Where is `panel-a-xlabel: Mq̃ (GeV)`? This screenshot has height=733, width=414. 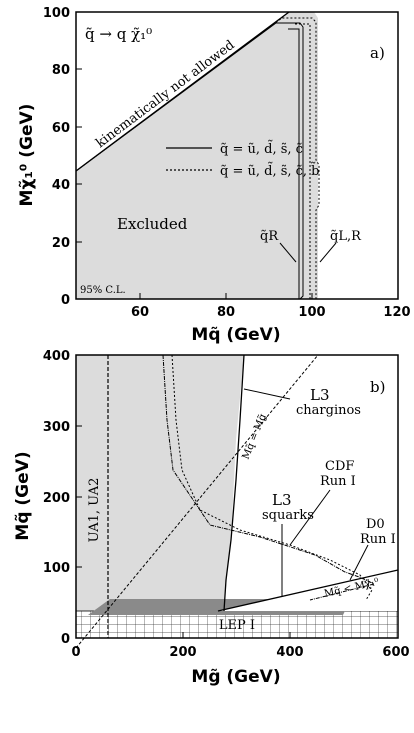 panel-a-xlabel: Mq̃ (GeV) is located at coordinates (235, 335).